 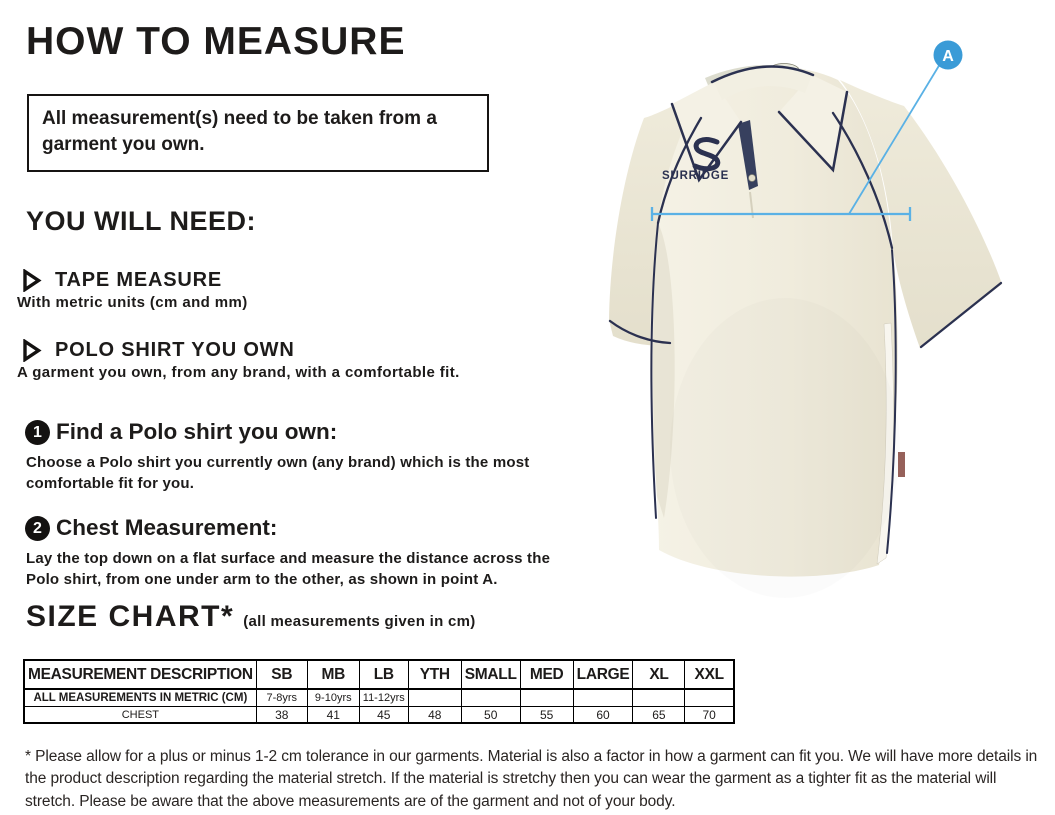 I want to click on table-cell: ALL MEASUREMENTS IN METRIC (CM), so click(x=140, y=697).